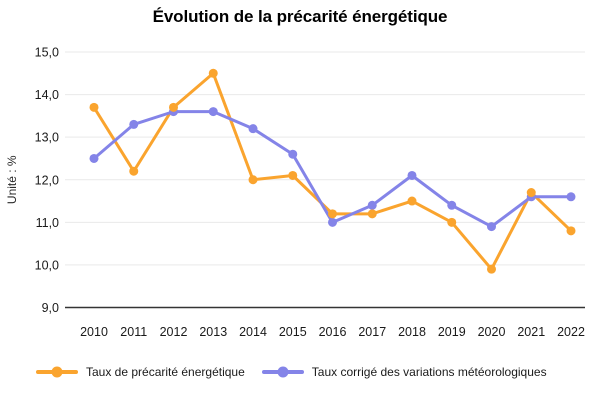 This screenshot has width=600, height=400. I want to click on x-tick-label: 2018, so click(412, 332).